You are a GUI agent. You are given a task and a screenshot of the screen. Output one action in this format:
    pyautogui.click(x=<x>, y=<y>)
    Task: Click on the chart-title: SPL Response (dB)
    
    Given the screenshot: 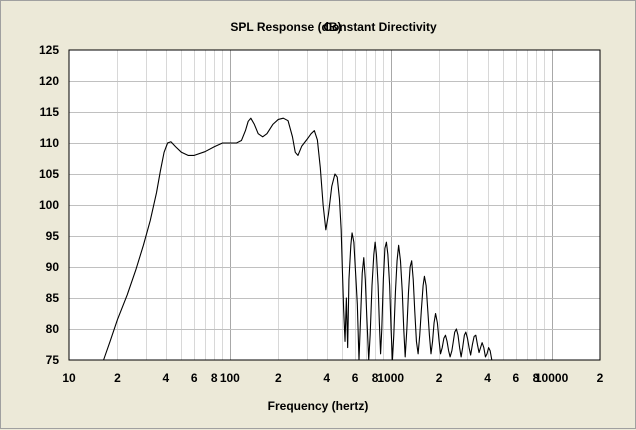 What is the action you would take?
    pyautogui.click(x=285, y=27)
    